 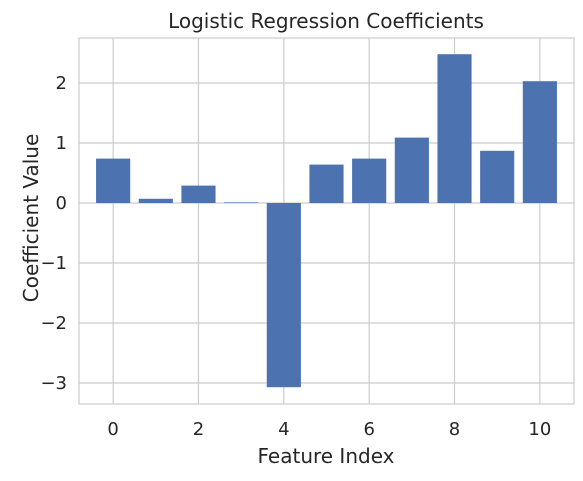 What do you see at coordinates (53, 263) in the screenshot?
I see `y-tick-label: −1` at bounding box center [53, 263].